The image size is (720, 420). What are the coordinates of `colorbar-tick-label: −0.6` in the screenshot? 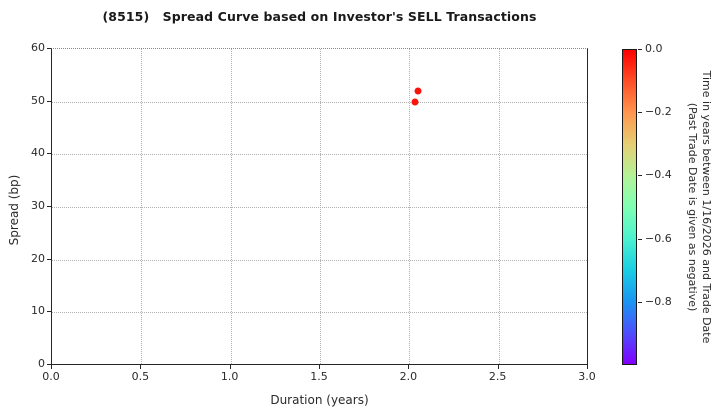 It's located at (658, 238).